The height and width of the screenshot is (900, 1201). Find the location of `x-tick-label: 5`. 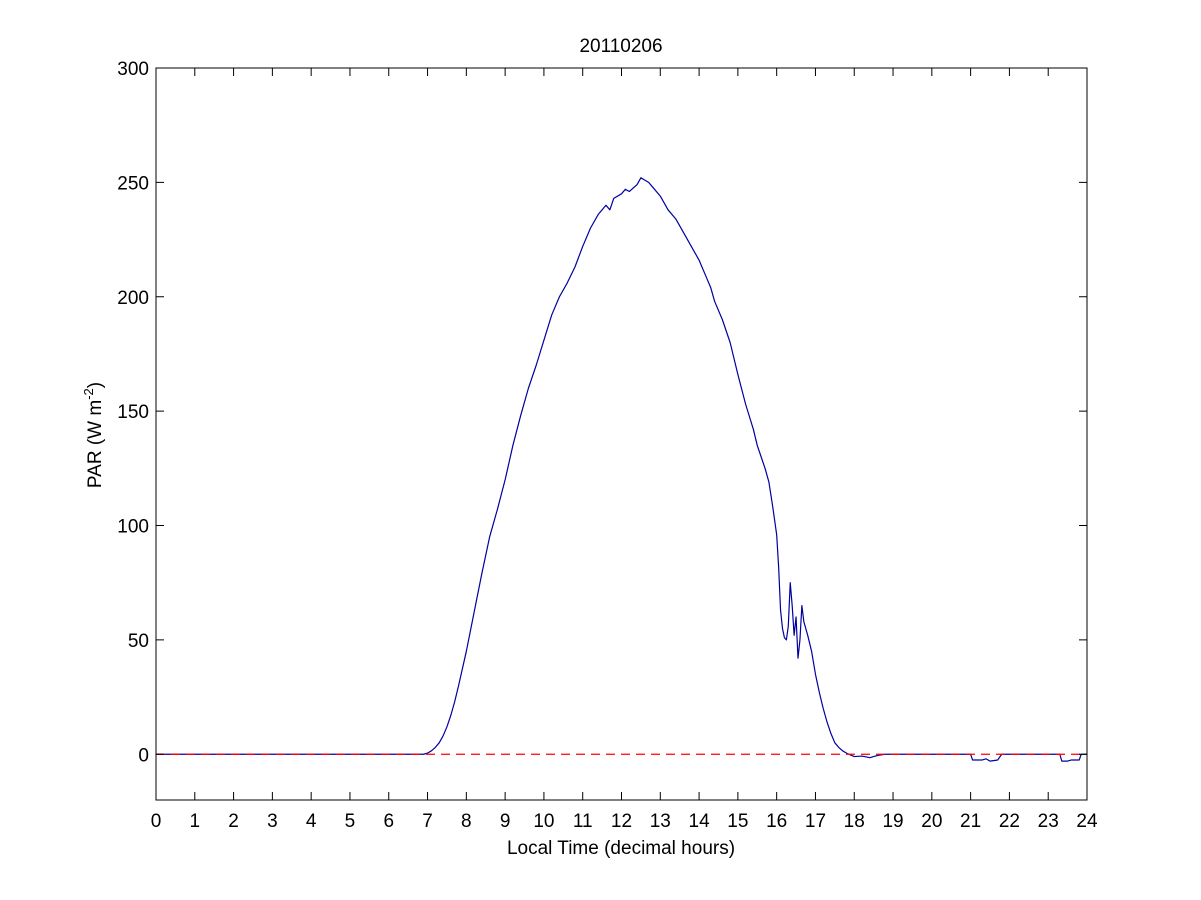

x-tick-label: 5 is located at coordinates (350, 821).